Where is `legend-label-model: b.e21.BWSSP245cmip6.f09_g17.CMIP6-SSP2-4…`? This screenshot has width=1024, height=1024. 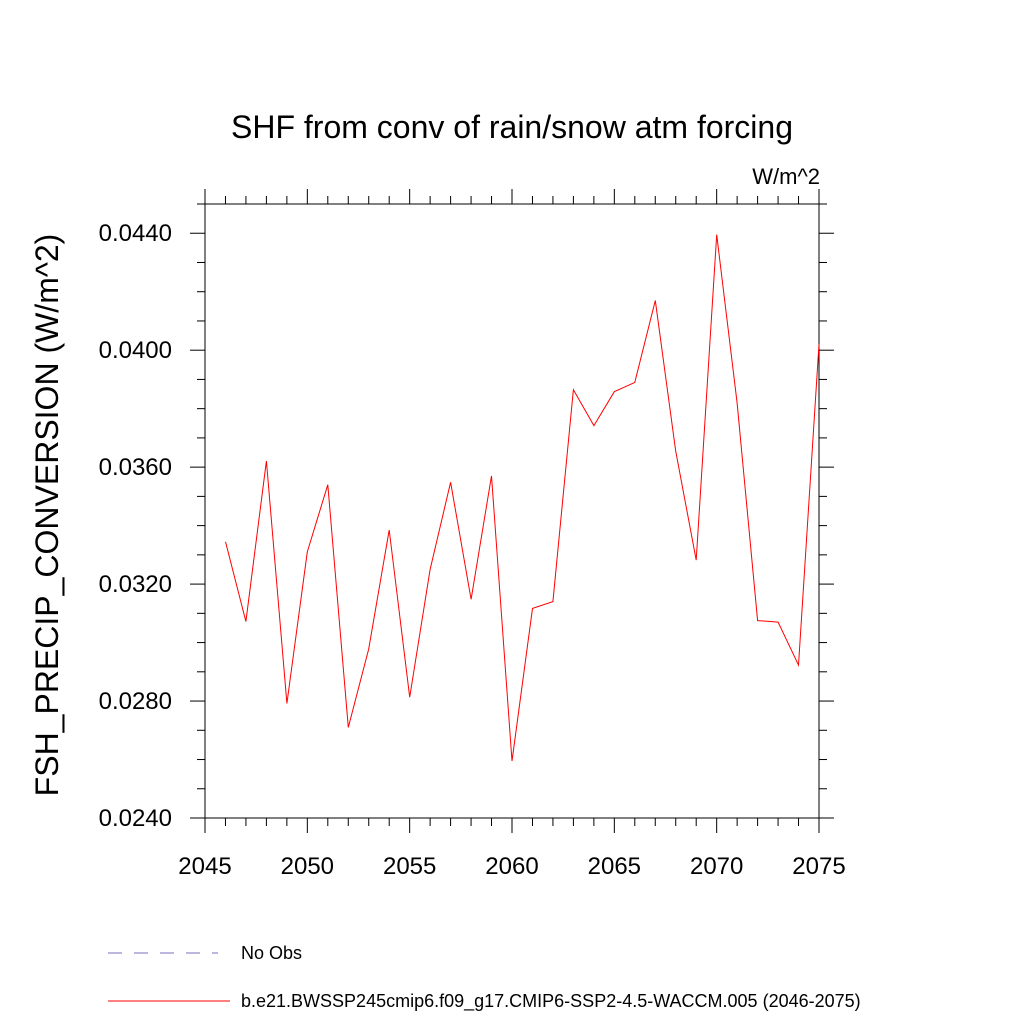 legend-label-model: b.e21.BWSSP245cmip6.f09_g17.CMIP6-SSP2-4… is located at coordinates (551, 1001).